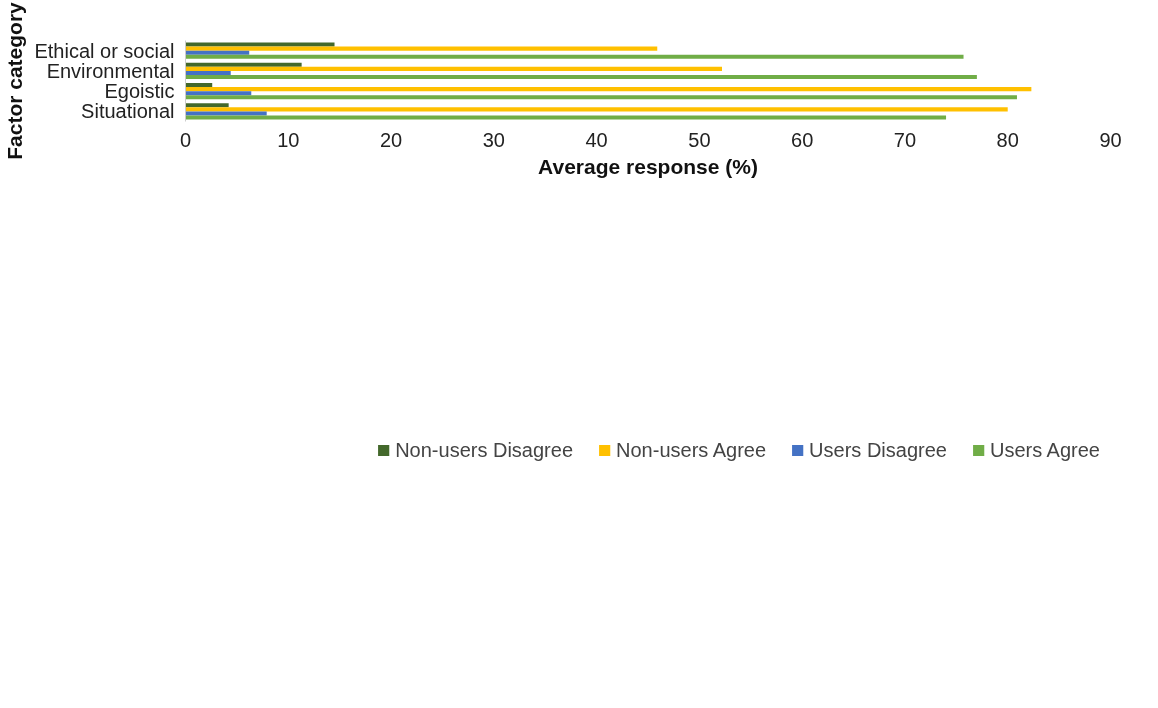 This screenshot has height=708, width=1158. Describe the element at coordinates (596, 139) in the screenshot. I see `x-tick-label: 40` at that location.